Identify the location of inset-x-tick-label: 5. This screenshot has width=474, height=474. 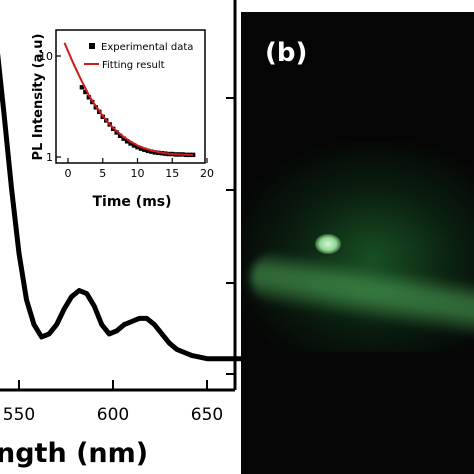
(102, 173).